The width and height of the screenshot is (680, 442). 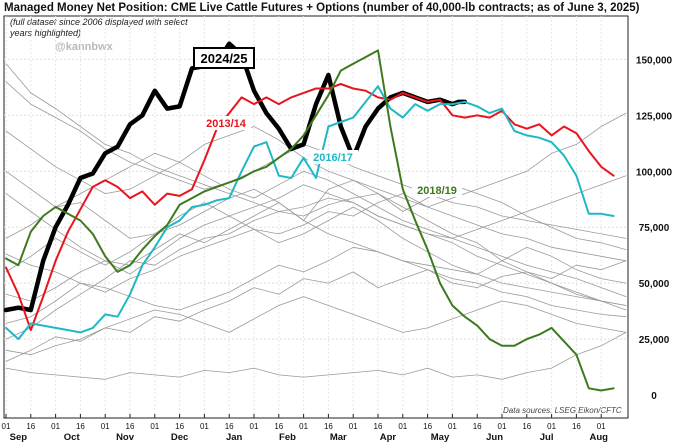 What do you see at coordinates (654, 228) in the screenshot?
I see `y-tick-label: 75,000` at bounding box center [654, 228].